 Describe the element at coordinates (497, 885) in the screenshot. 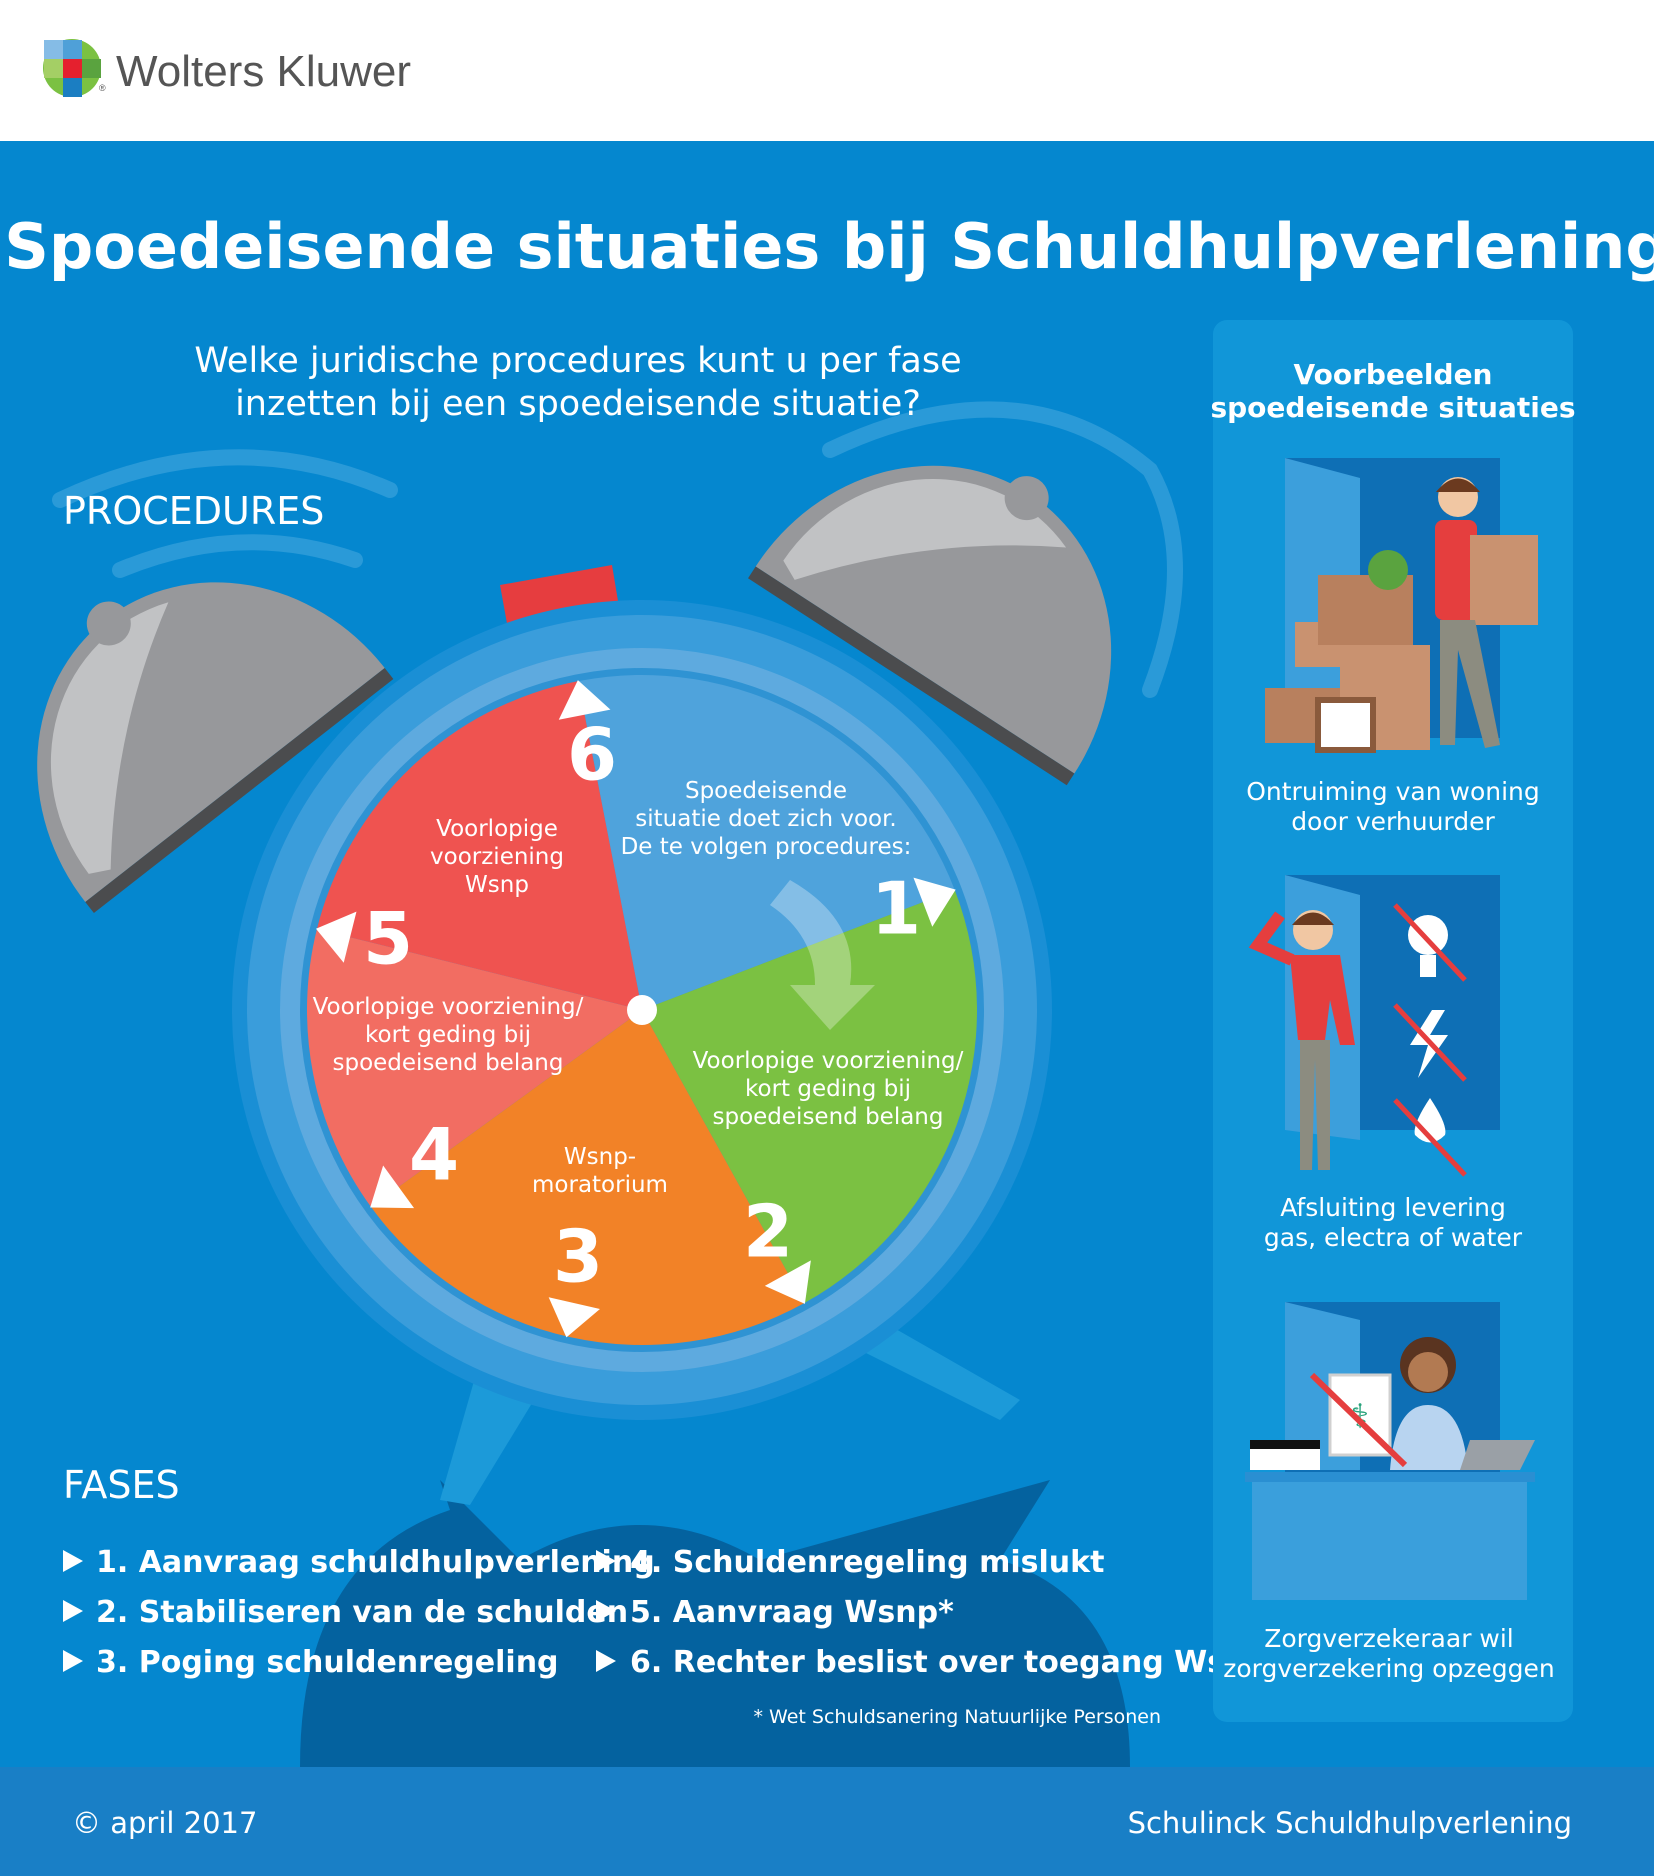

I see `segment-label-red: Wsnp` at that location.